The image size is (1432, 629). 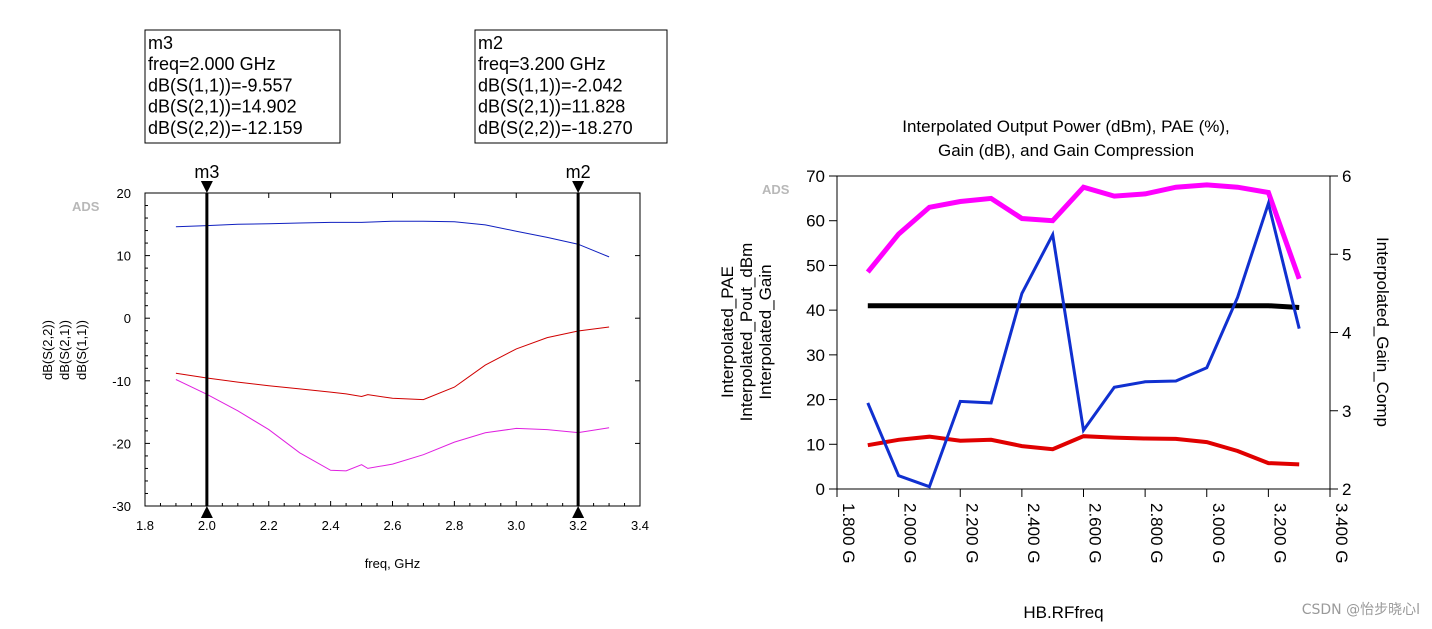 I want to click on right-x-tick-label: 1.800 G, so click(x=848, y=533).